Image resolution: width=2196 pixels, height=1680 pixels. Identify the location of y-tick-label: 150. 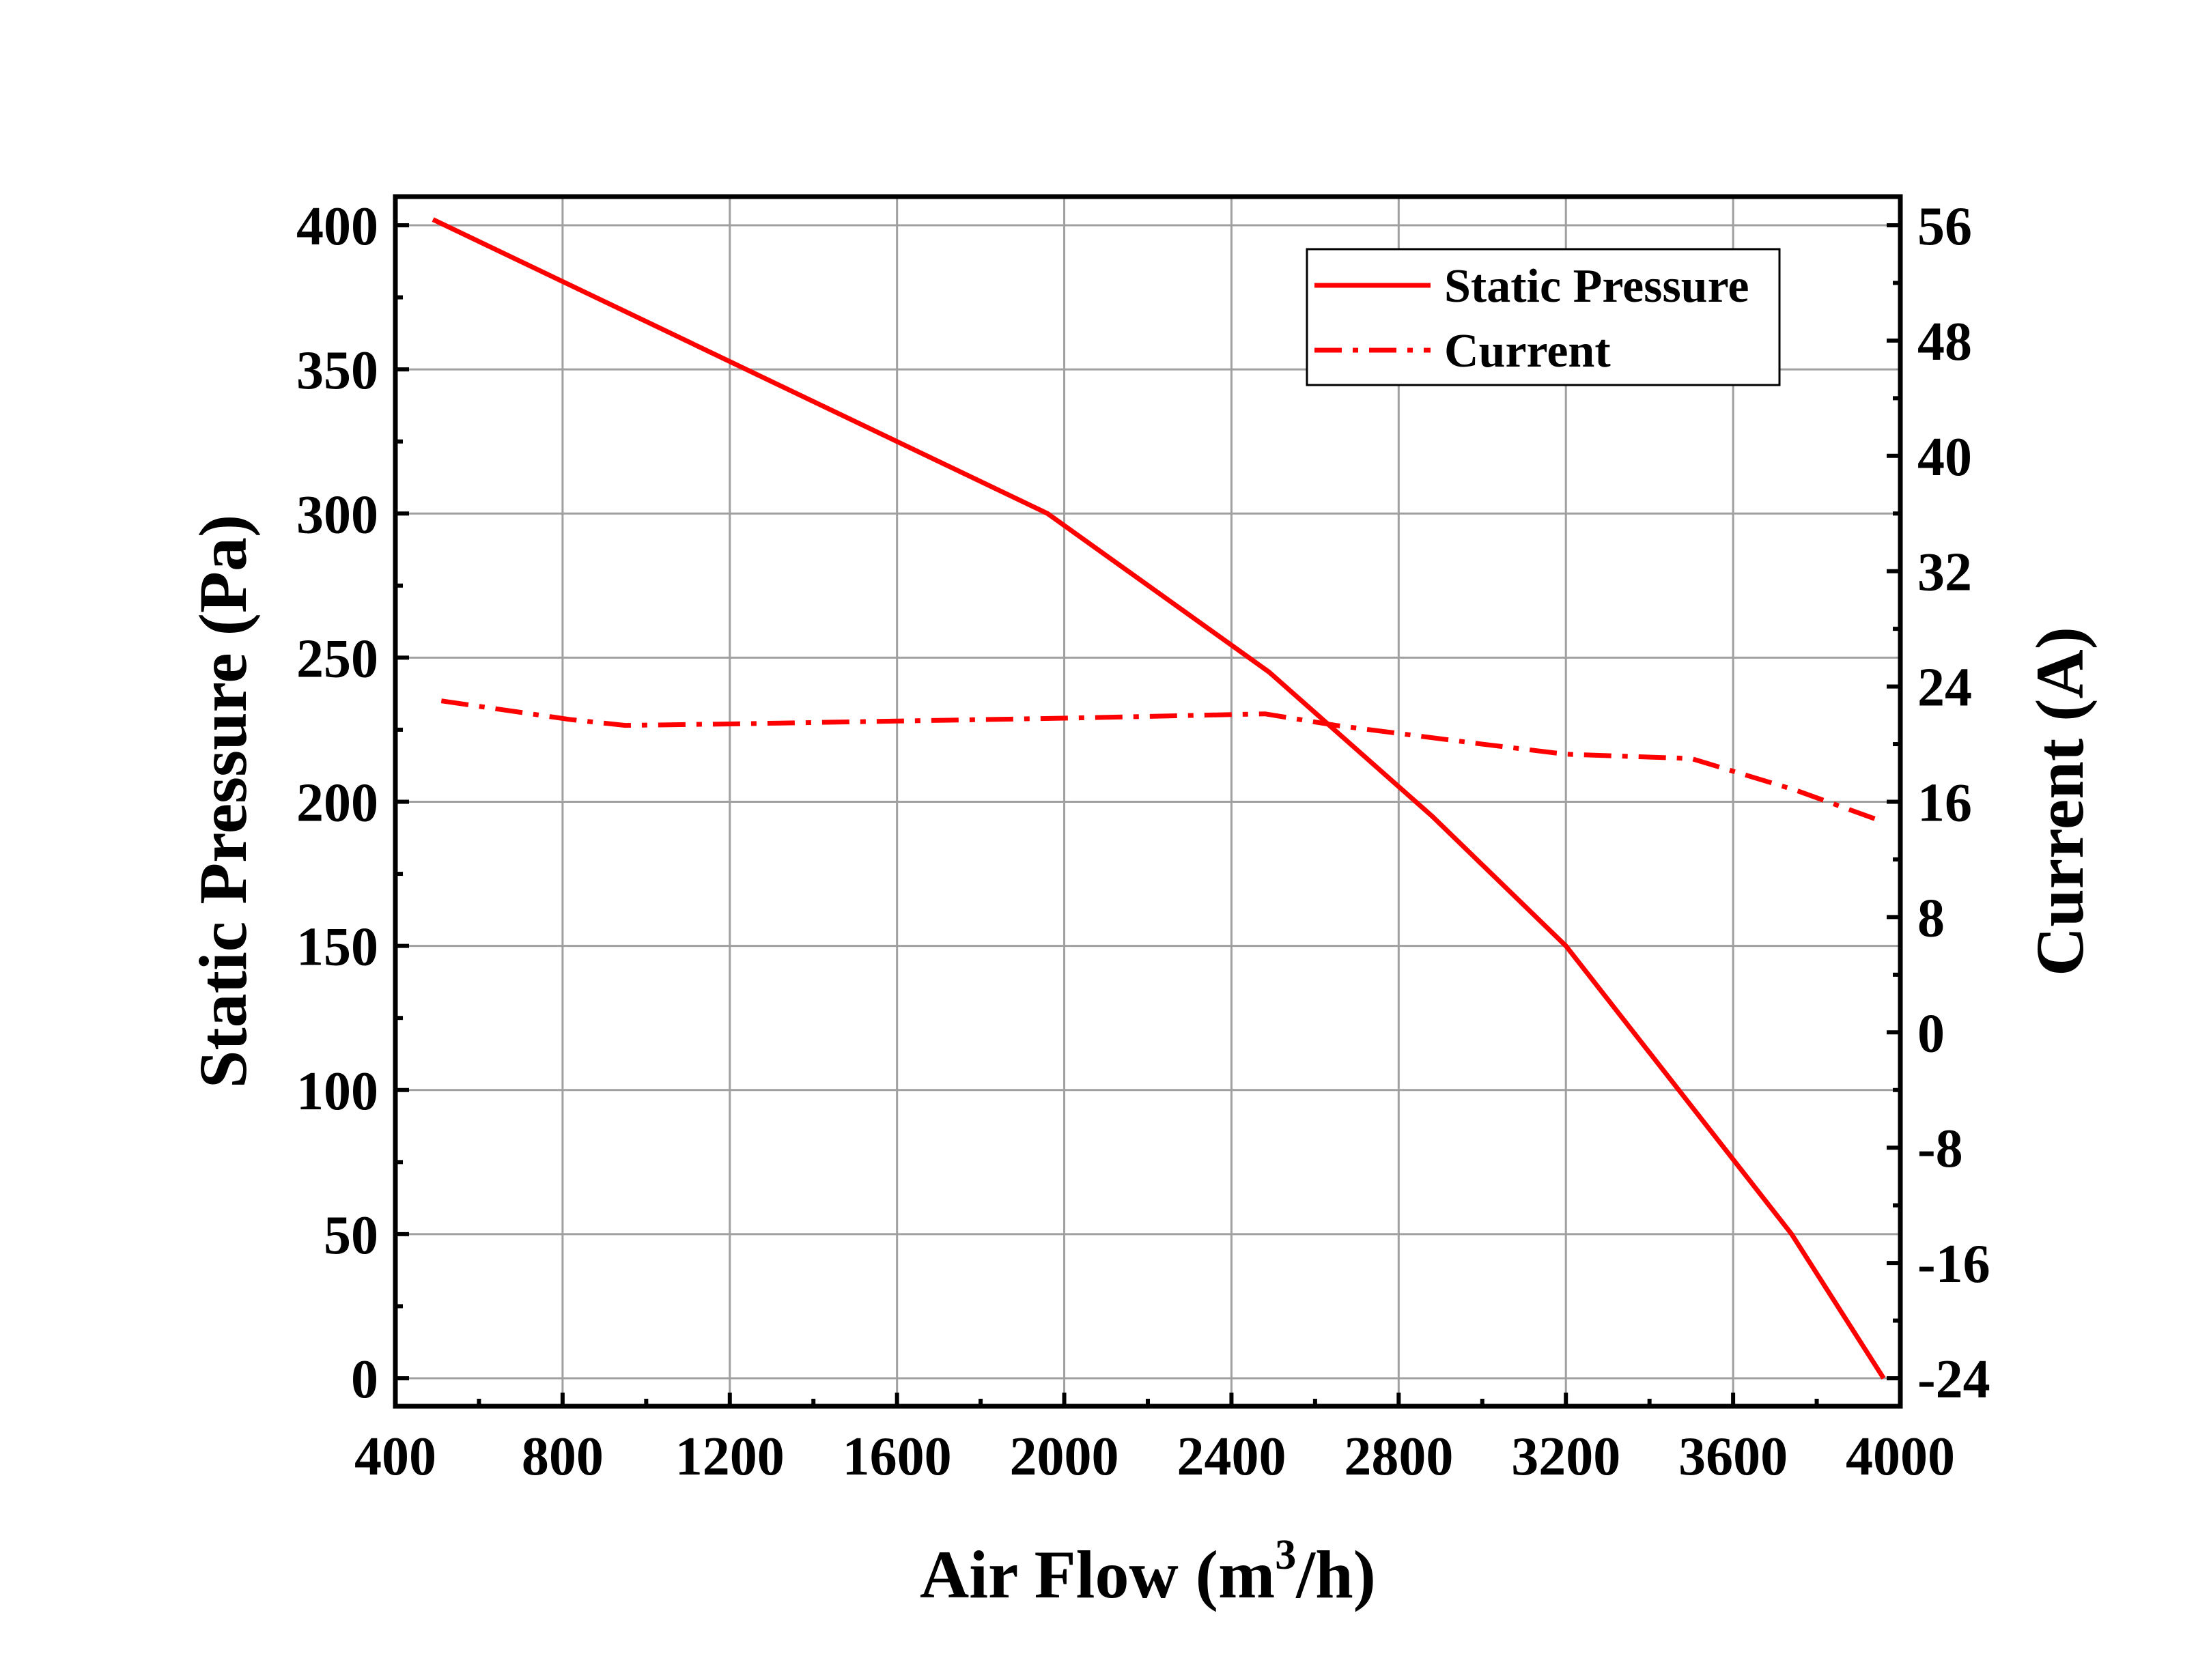
(337, 947).